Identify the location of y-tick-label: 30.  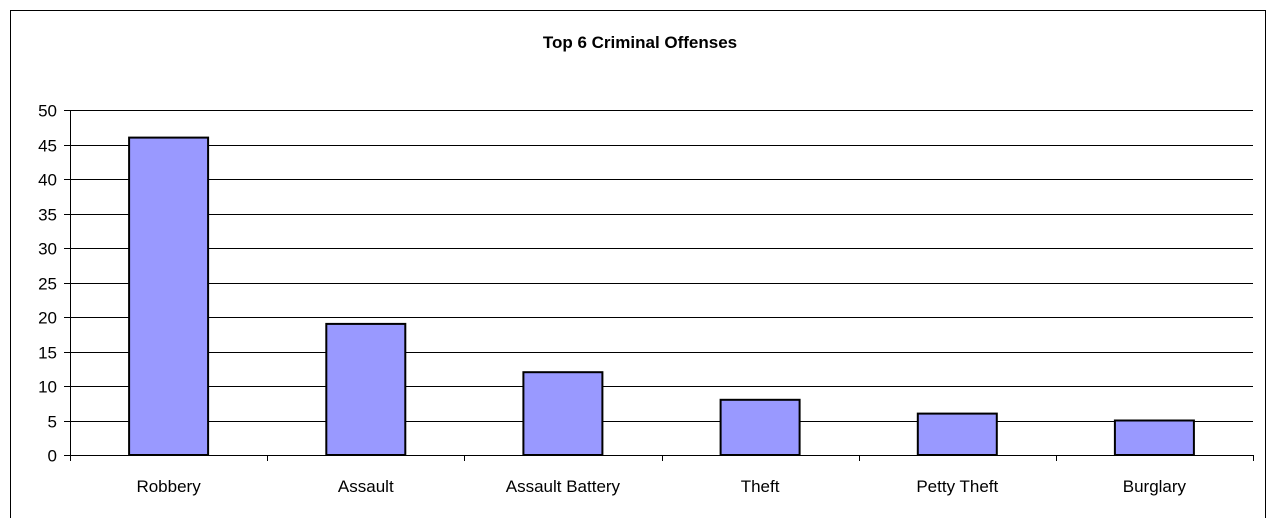
(47, 249).